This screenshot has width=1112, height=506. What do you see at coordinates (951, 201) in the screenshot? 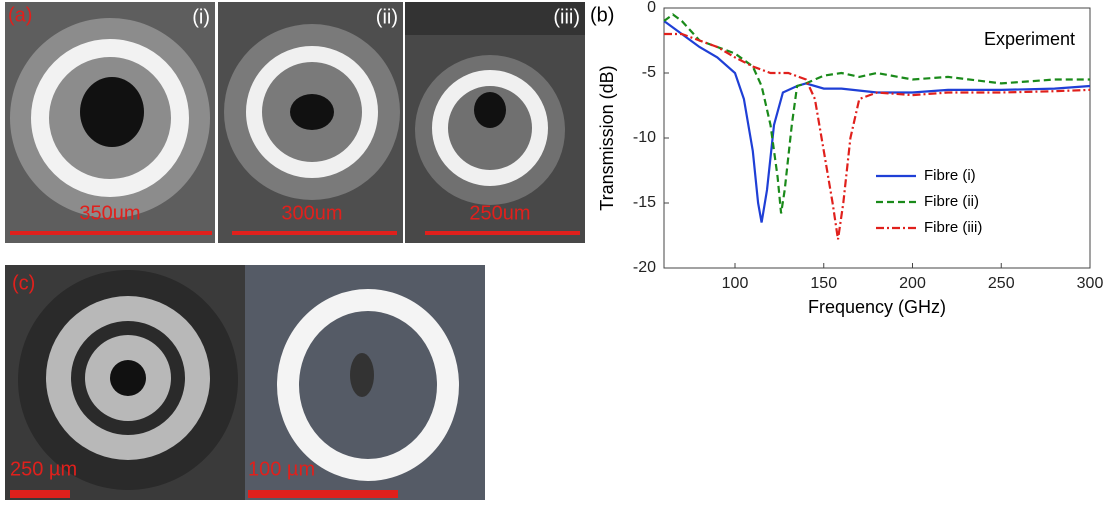
I see `legend-label: Fibre (ii)` at bounding box center [951, 201].